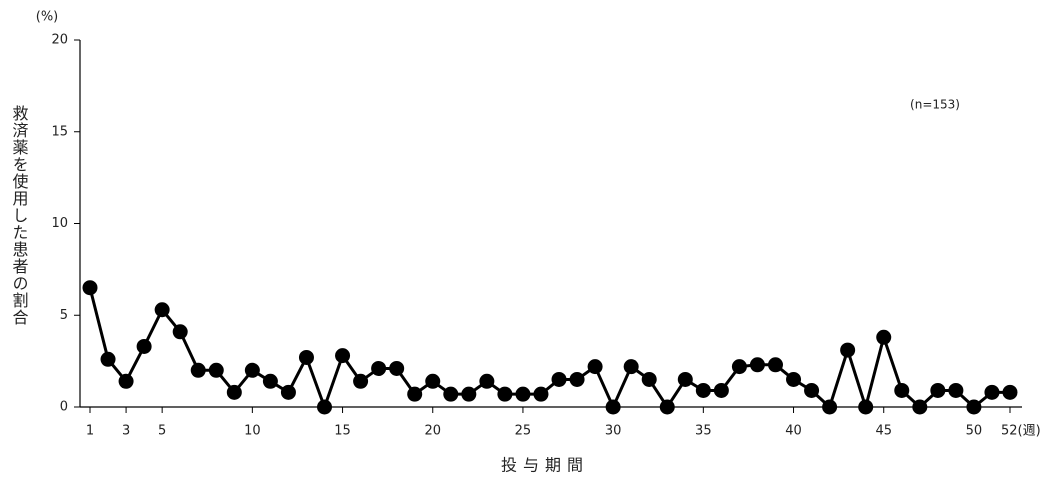  What do you see at coordinates (64, 315) in the screenshot?
I see `y-tick-label: 5` at bounding box center [64, 315].